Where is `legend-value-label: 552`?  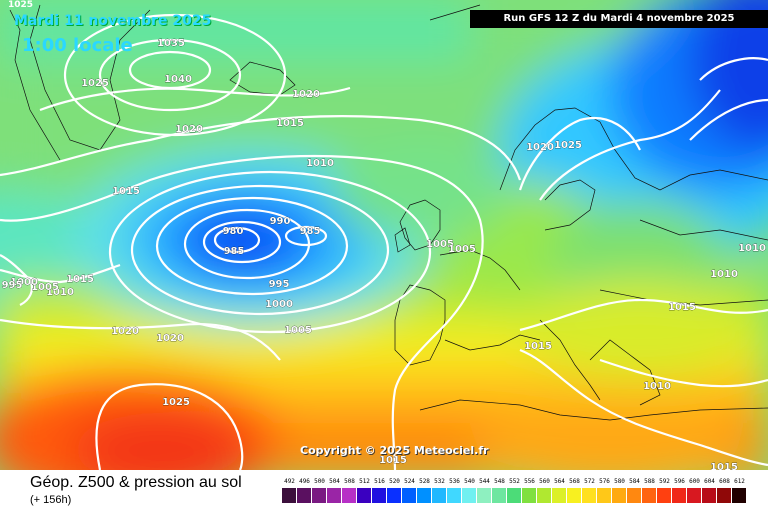 legend-value-label: 552 is located at coordinates (514, 481).